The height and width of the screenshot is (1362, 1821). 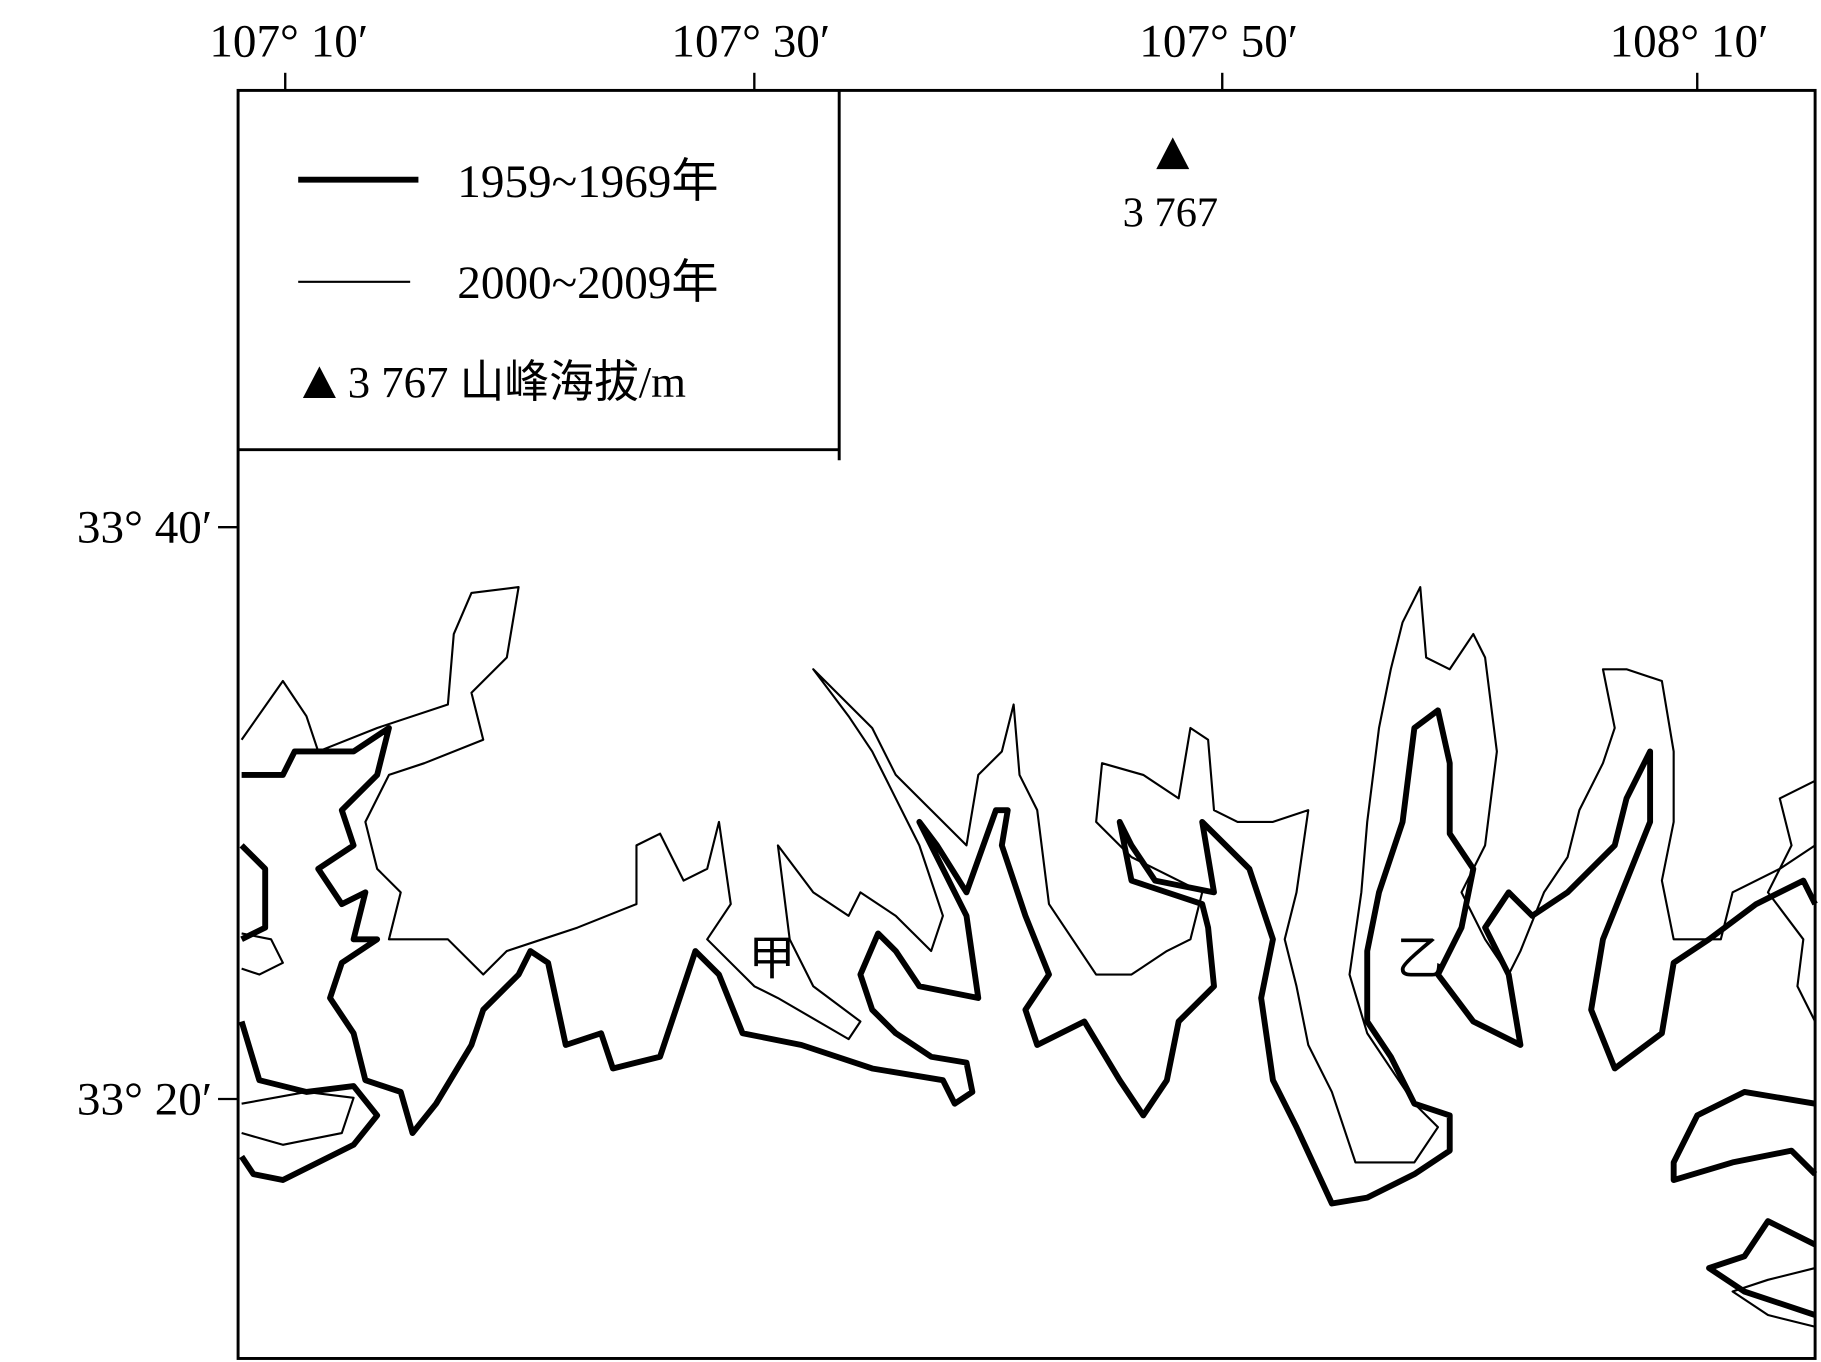 I want to click on legend-border, so click(x=539, y=275).